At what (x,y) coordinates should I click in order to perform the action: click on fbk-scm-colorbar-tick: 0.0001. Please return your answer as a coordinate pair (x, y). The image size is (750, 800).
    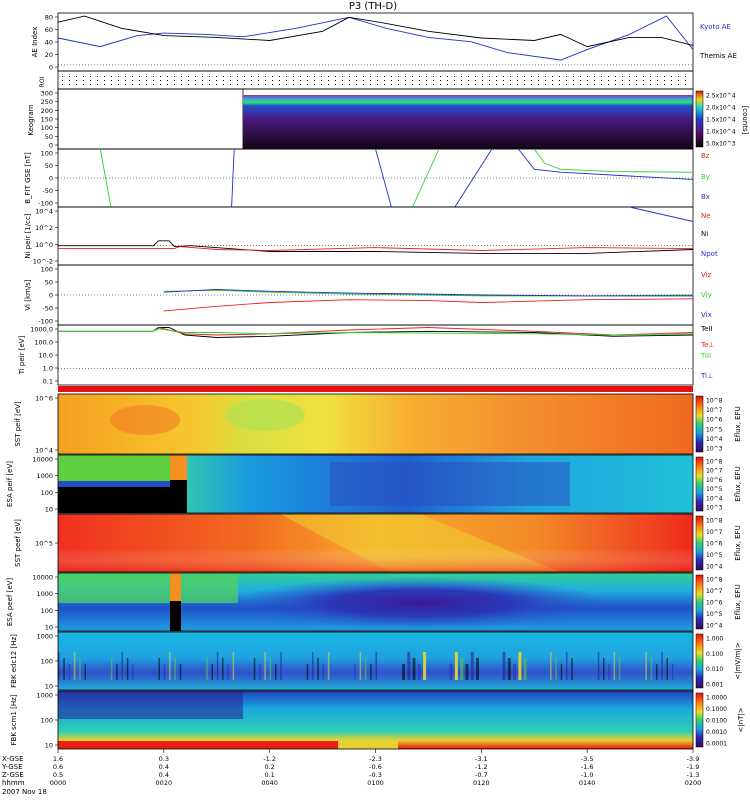
    Looking at the image, I should click on (716, 744).